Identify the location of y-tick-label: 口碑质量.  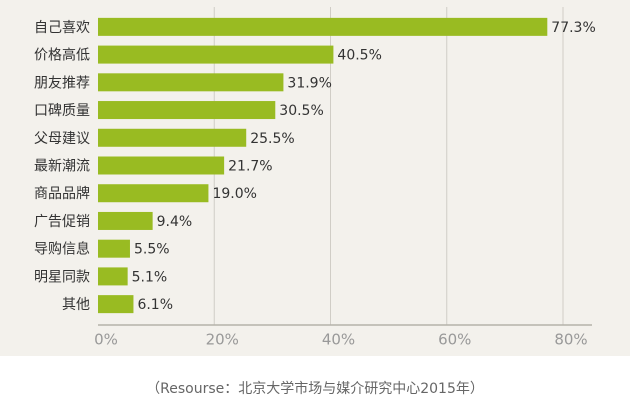
(62, 111).